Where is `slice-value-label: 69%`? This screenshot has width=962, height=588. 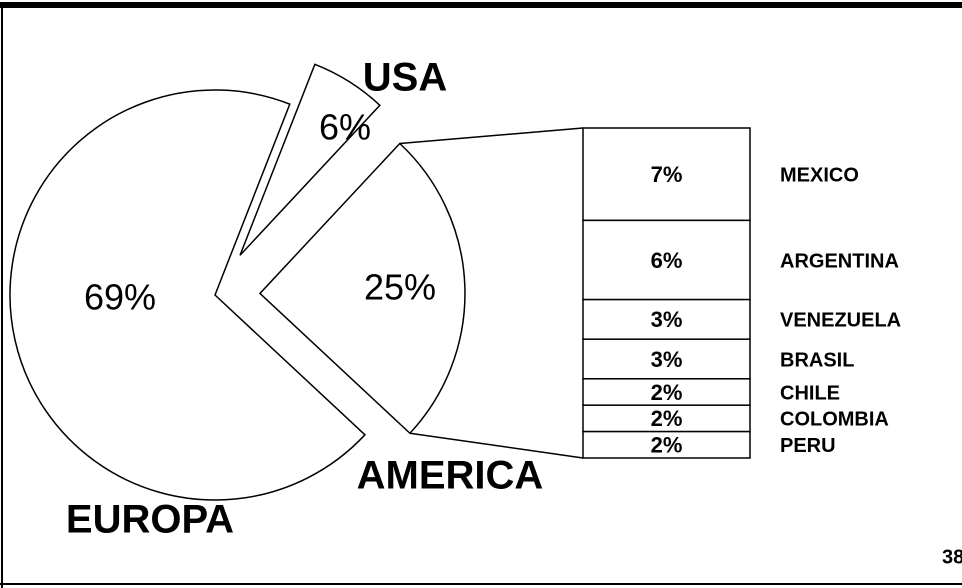 slice-value-label: 69% is located at coordinates (120, 297).